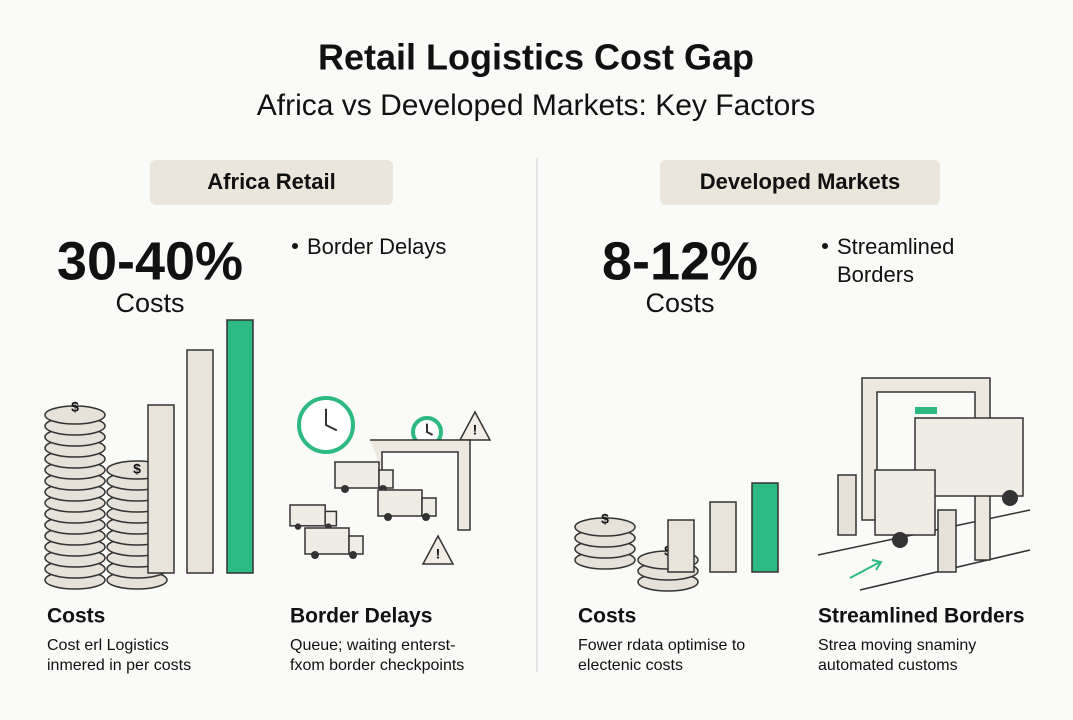 The width and height of the screenshot is (1073, 720). What do you see at coordinates (420, 485) in the screenshot?
I see `gate` at bounding box center [420, 485].